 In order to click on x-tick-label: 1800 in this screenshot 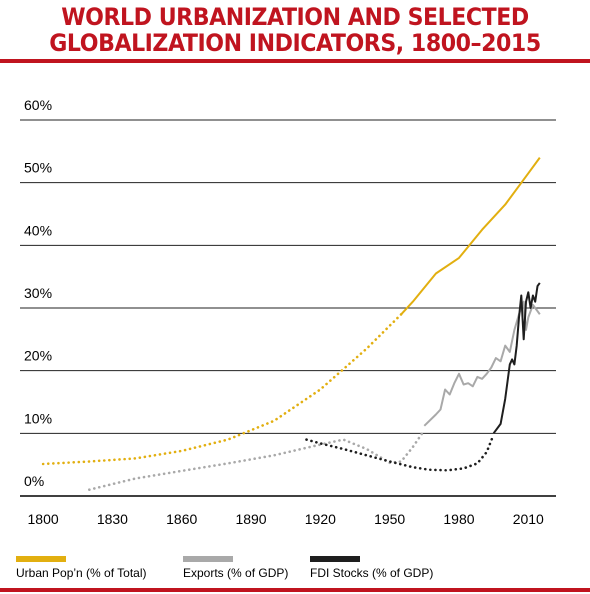, I will do `click(43, 519)`.